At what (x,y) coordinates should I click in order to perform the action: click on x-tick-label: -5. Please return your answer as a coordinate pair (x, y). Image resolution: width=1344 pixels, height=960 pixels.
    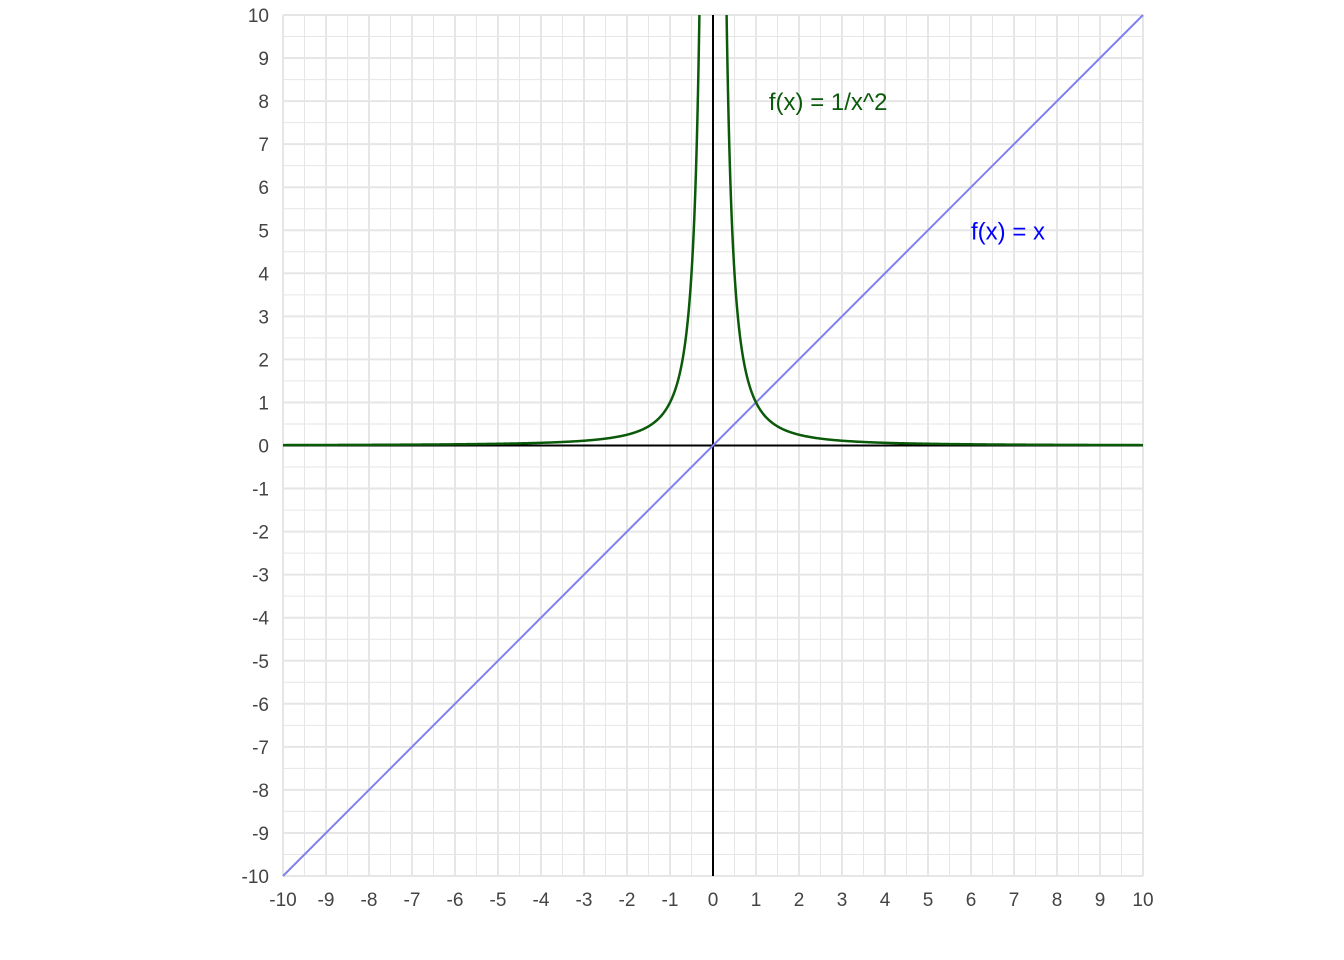
    Looking at the image, I should click on (498, 900).